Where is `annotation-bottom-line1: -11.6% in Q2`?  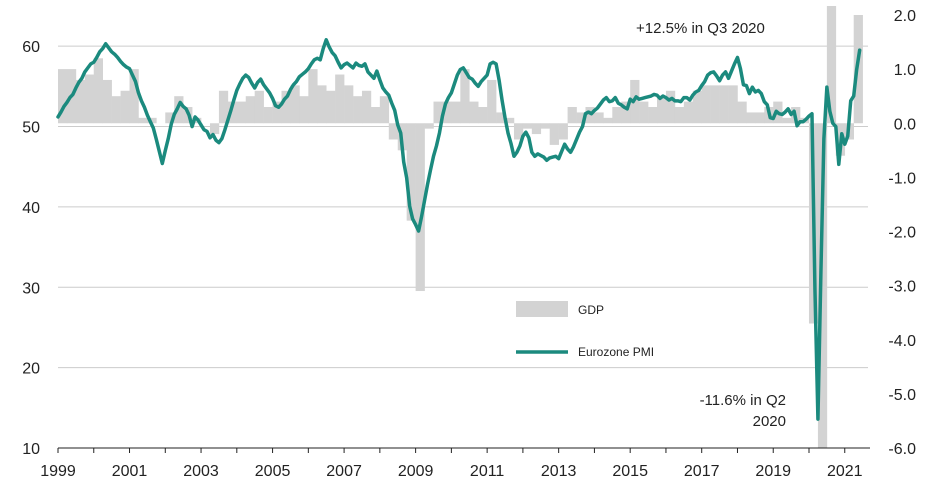 annotation-bottom-line1: -11.6% in Q2 is located at coordinates (743, 400).